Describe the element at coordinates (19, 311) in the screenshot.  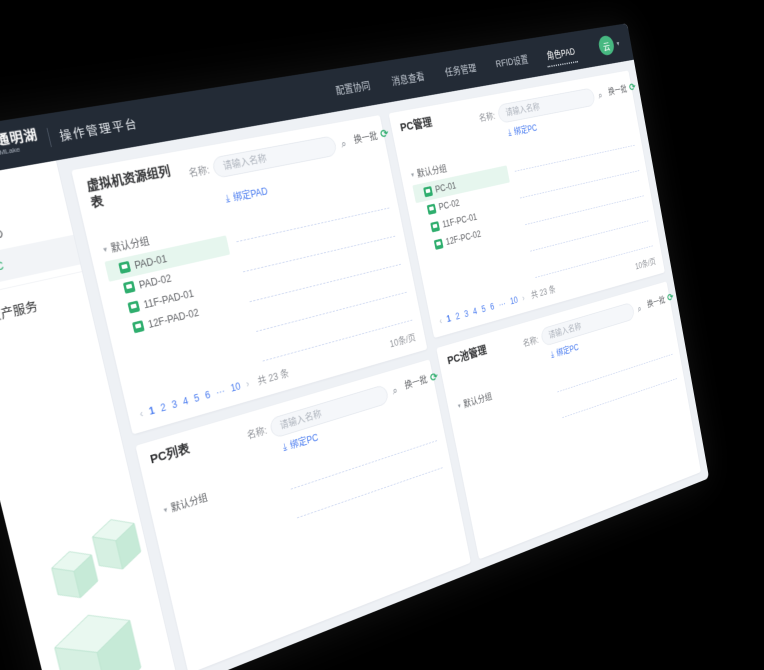
I see `sidebar-item-label: 资产服务` at that location.